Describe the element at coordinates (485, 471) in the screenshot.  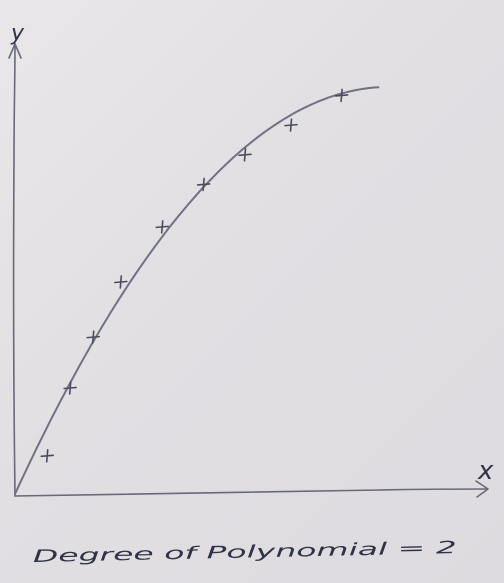
I see `x-axis-label: x` at that location.